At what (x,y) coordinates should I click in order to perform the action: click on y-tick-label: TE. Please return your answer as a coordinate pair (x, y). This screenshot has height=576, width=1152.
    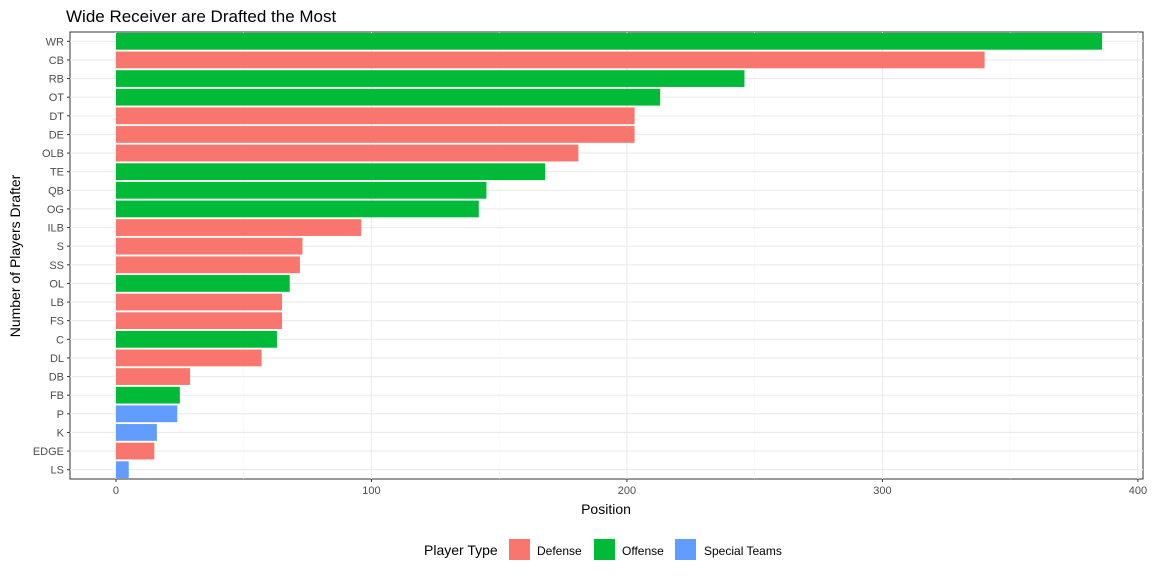
    Looking at the image, I should click on (57, 173).